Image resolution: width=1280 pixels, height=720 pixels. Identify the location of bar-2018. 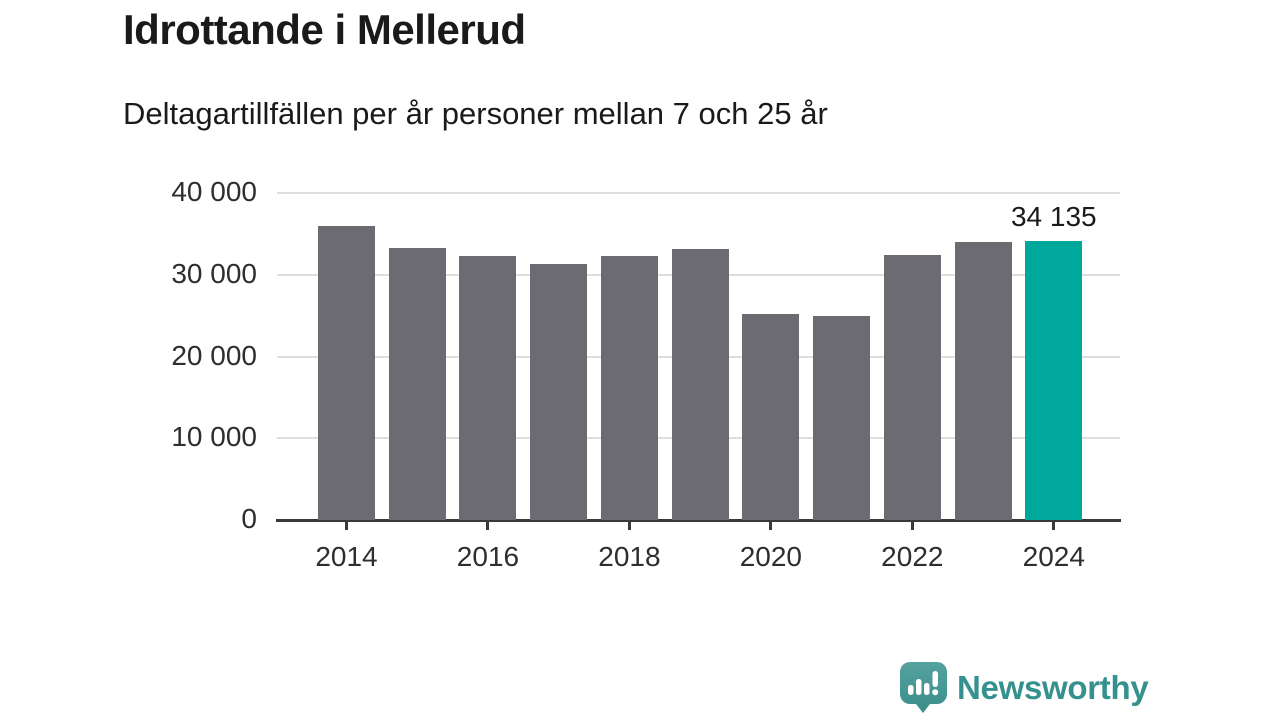
(629, 387).